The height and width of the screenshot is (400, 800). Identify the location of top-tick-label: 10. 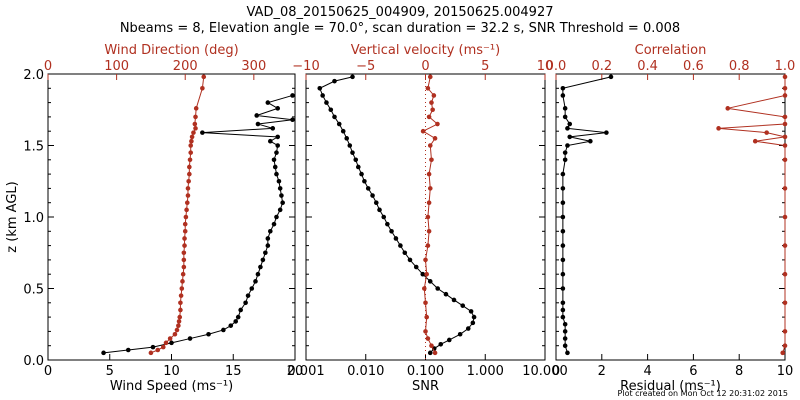
(545, 66).